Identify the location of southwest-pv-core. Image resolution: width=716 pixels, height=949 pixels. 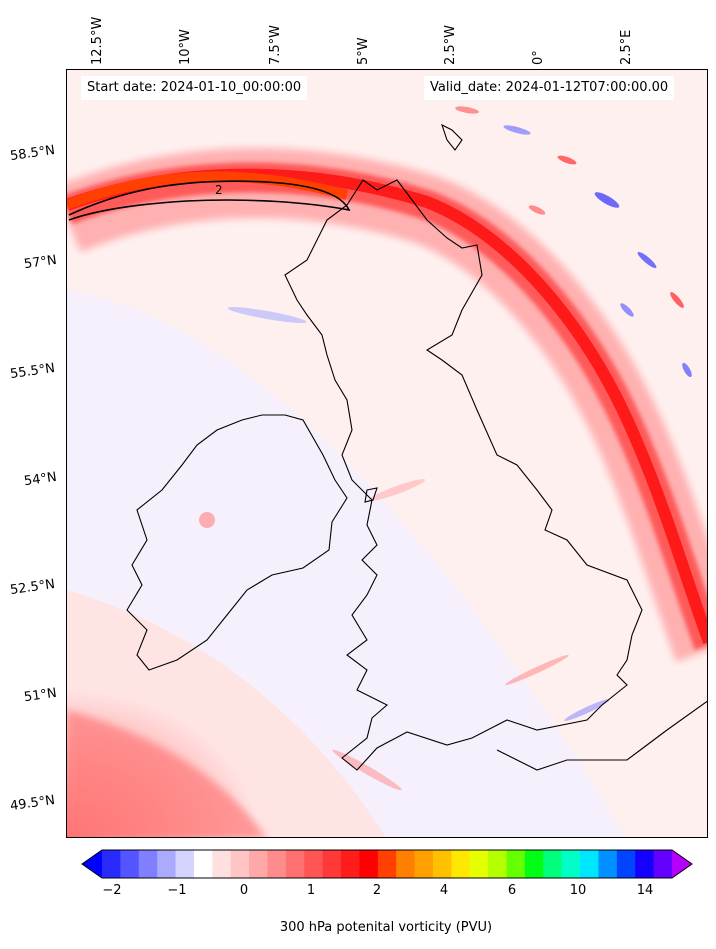
(166, 773).